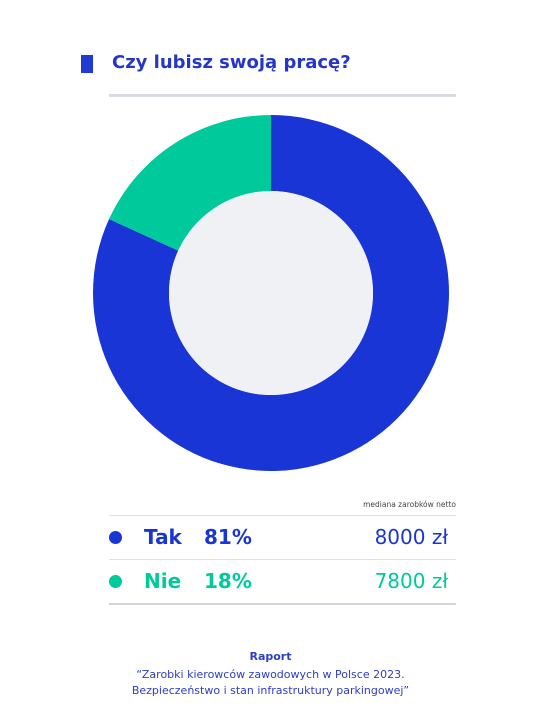  I want to click on title-marker, so click(87, 64).